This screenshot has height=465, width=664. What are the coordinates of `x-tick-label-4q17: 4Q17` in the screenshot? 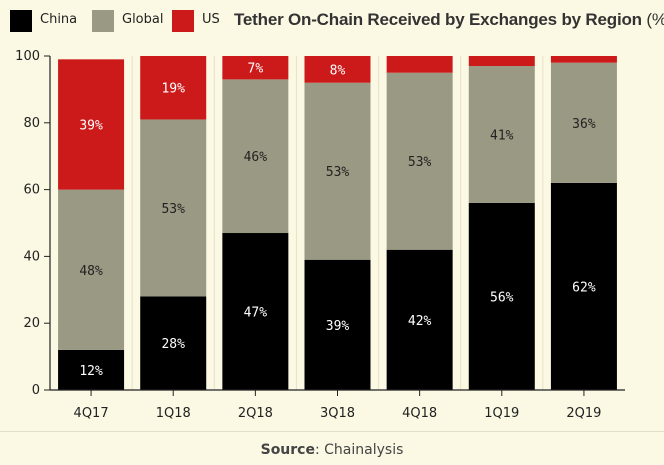 It's located at (91, 413).